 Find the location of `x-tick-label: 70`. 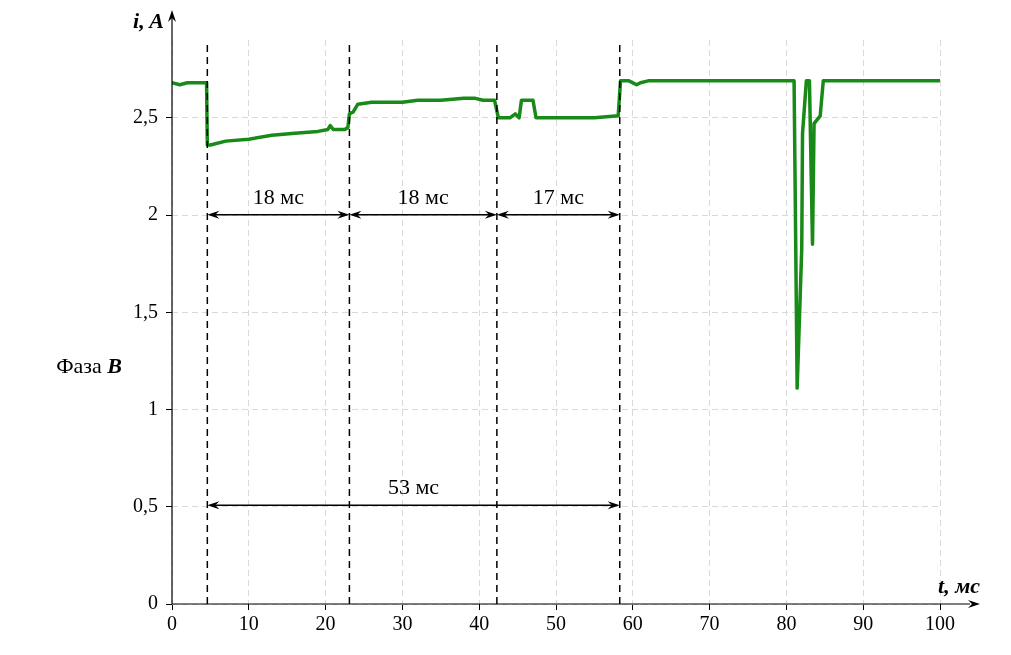

x-tick-label: 70 is located at coordinates (709, 623).